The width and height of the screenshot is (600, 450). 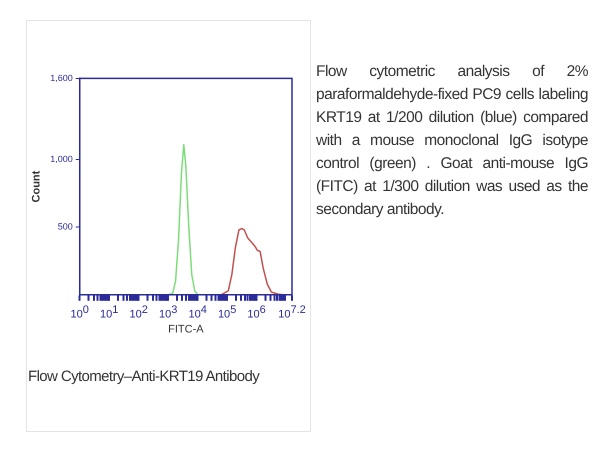 What do you see at coordinates (36, 186) in the screenshot?
I see `y-axis-title: Count` at bounding box center [36, 186].